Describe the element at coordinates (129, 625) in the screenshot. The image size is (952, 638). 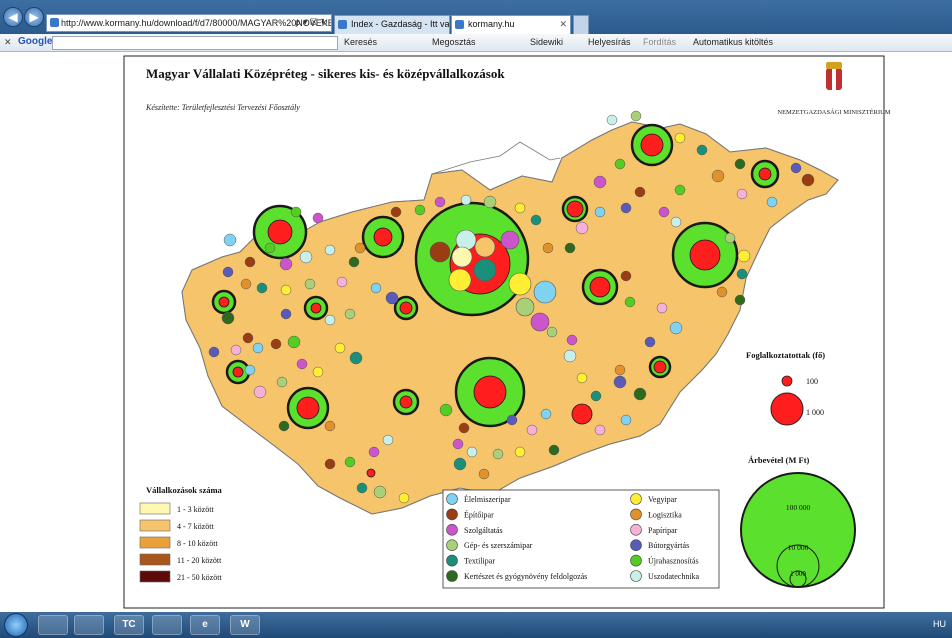
I see `total-commander-icon: TC` at that location.